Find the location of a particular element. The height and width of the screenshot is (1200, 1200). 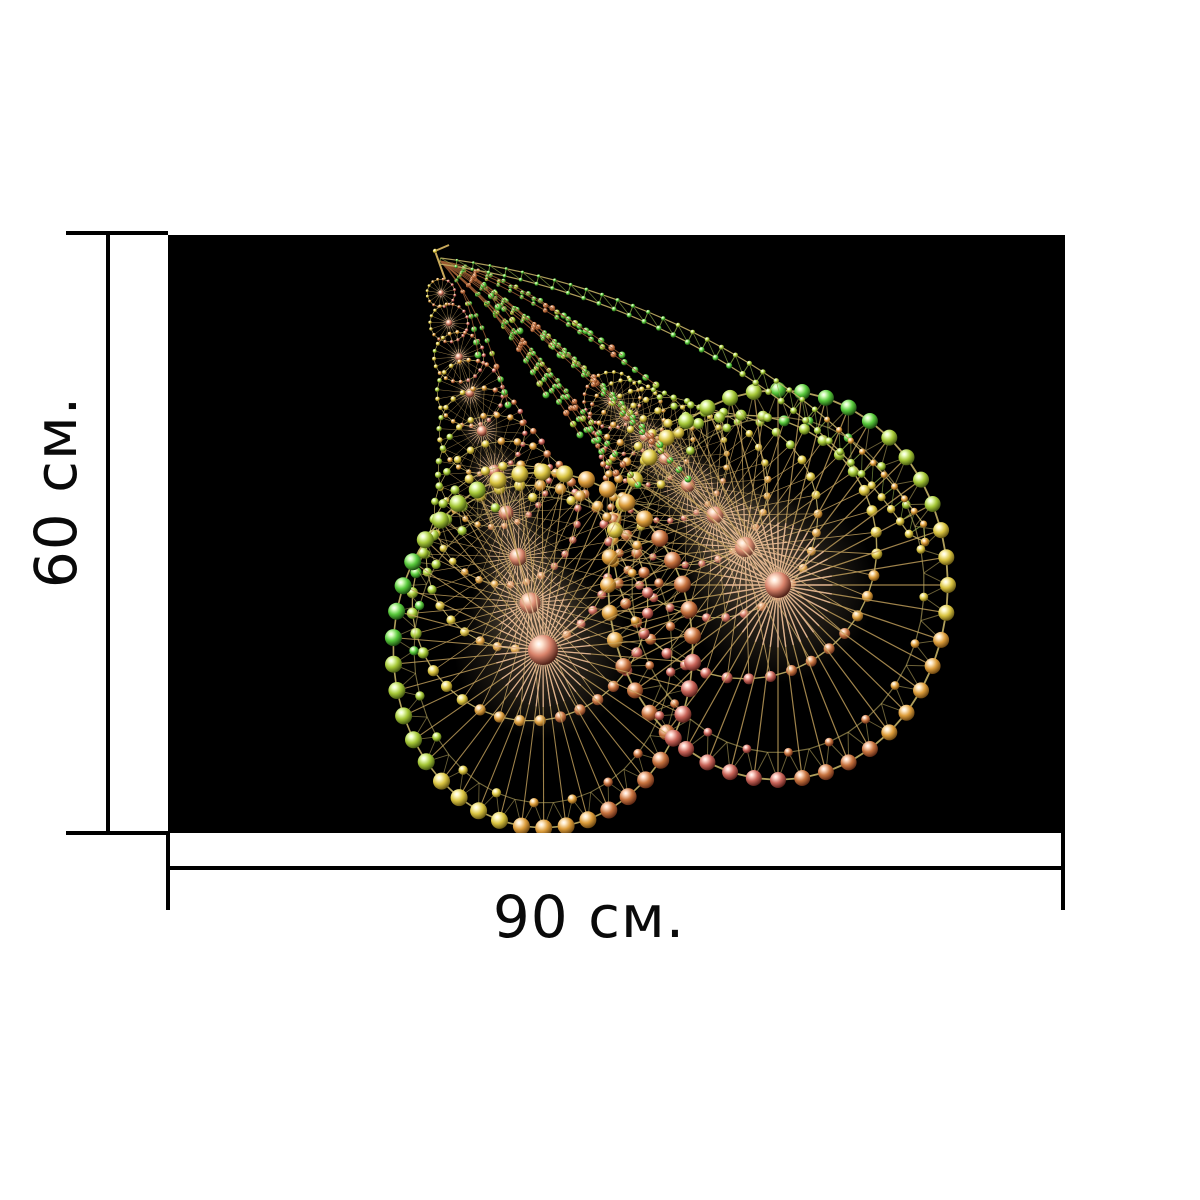

width-value: 90 см. is located at coordinates (589, 917).